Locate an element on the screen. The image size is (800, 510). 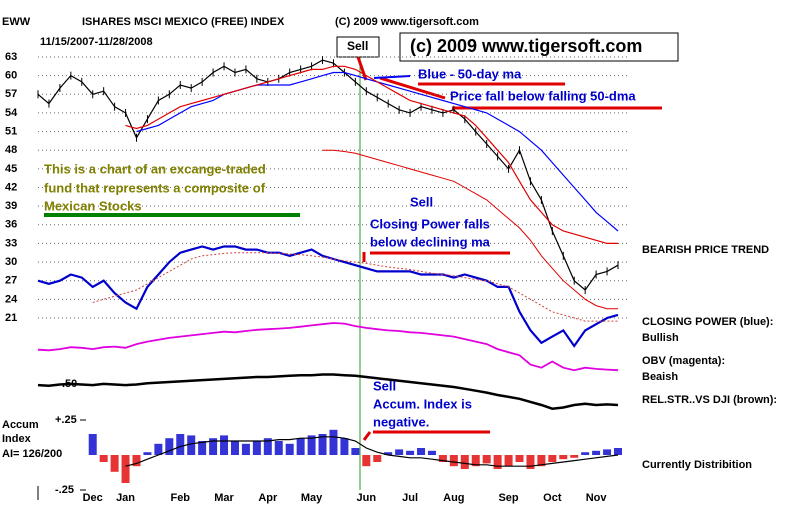
y-tick-label: 24 is located at coordinates (11, 299).